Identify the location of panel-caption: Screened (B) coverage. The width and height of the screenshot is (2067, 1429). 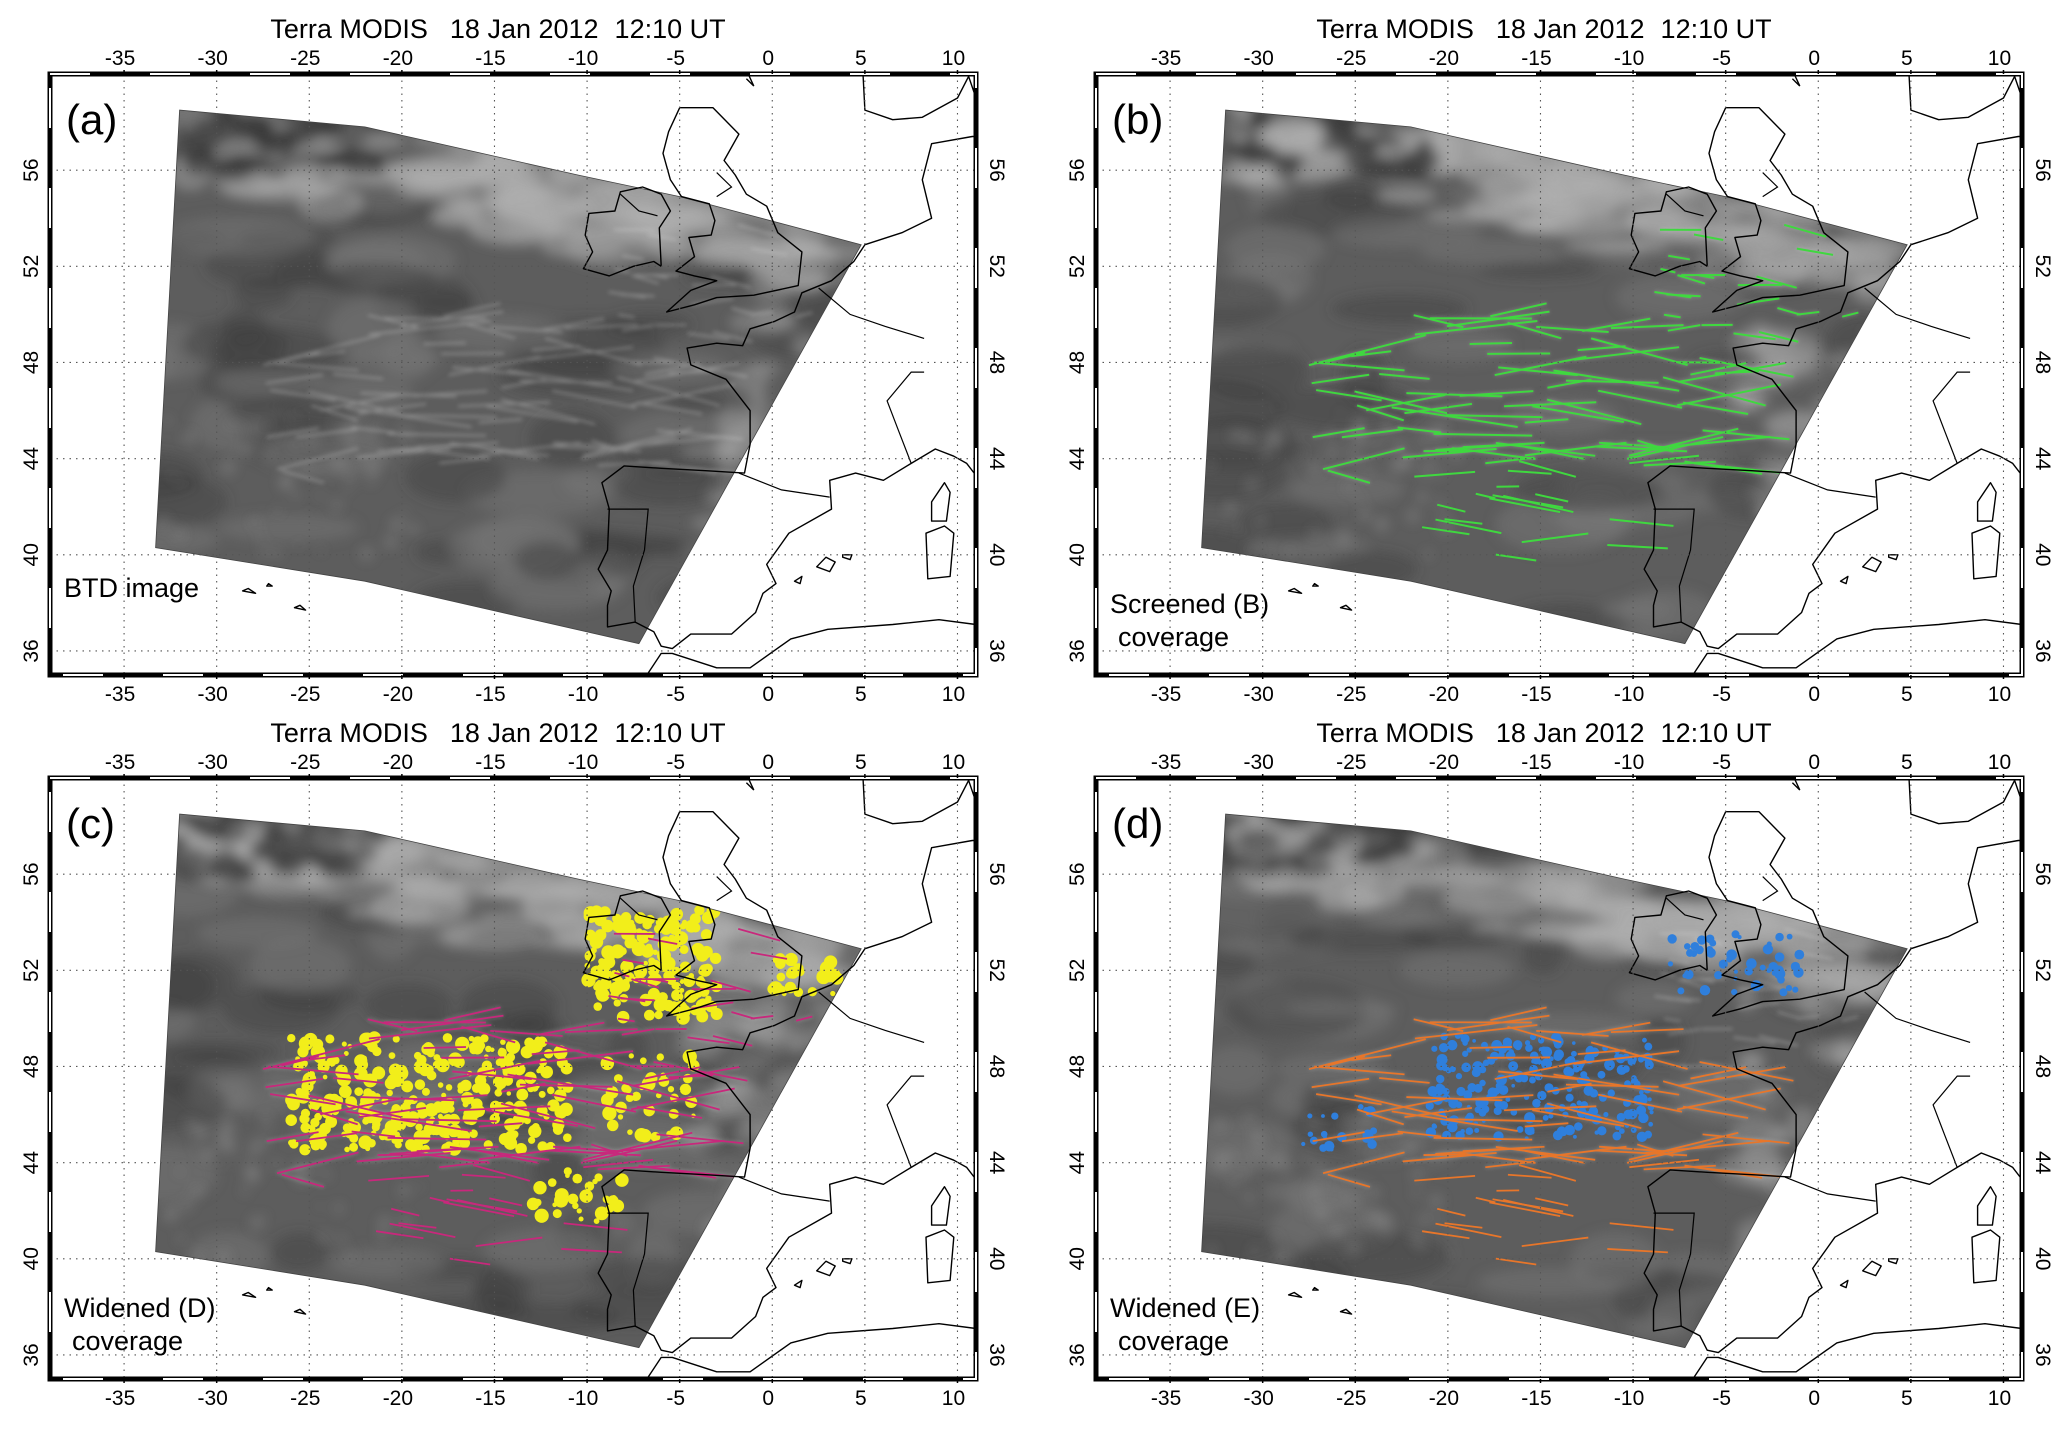
(1189, 620).